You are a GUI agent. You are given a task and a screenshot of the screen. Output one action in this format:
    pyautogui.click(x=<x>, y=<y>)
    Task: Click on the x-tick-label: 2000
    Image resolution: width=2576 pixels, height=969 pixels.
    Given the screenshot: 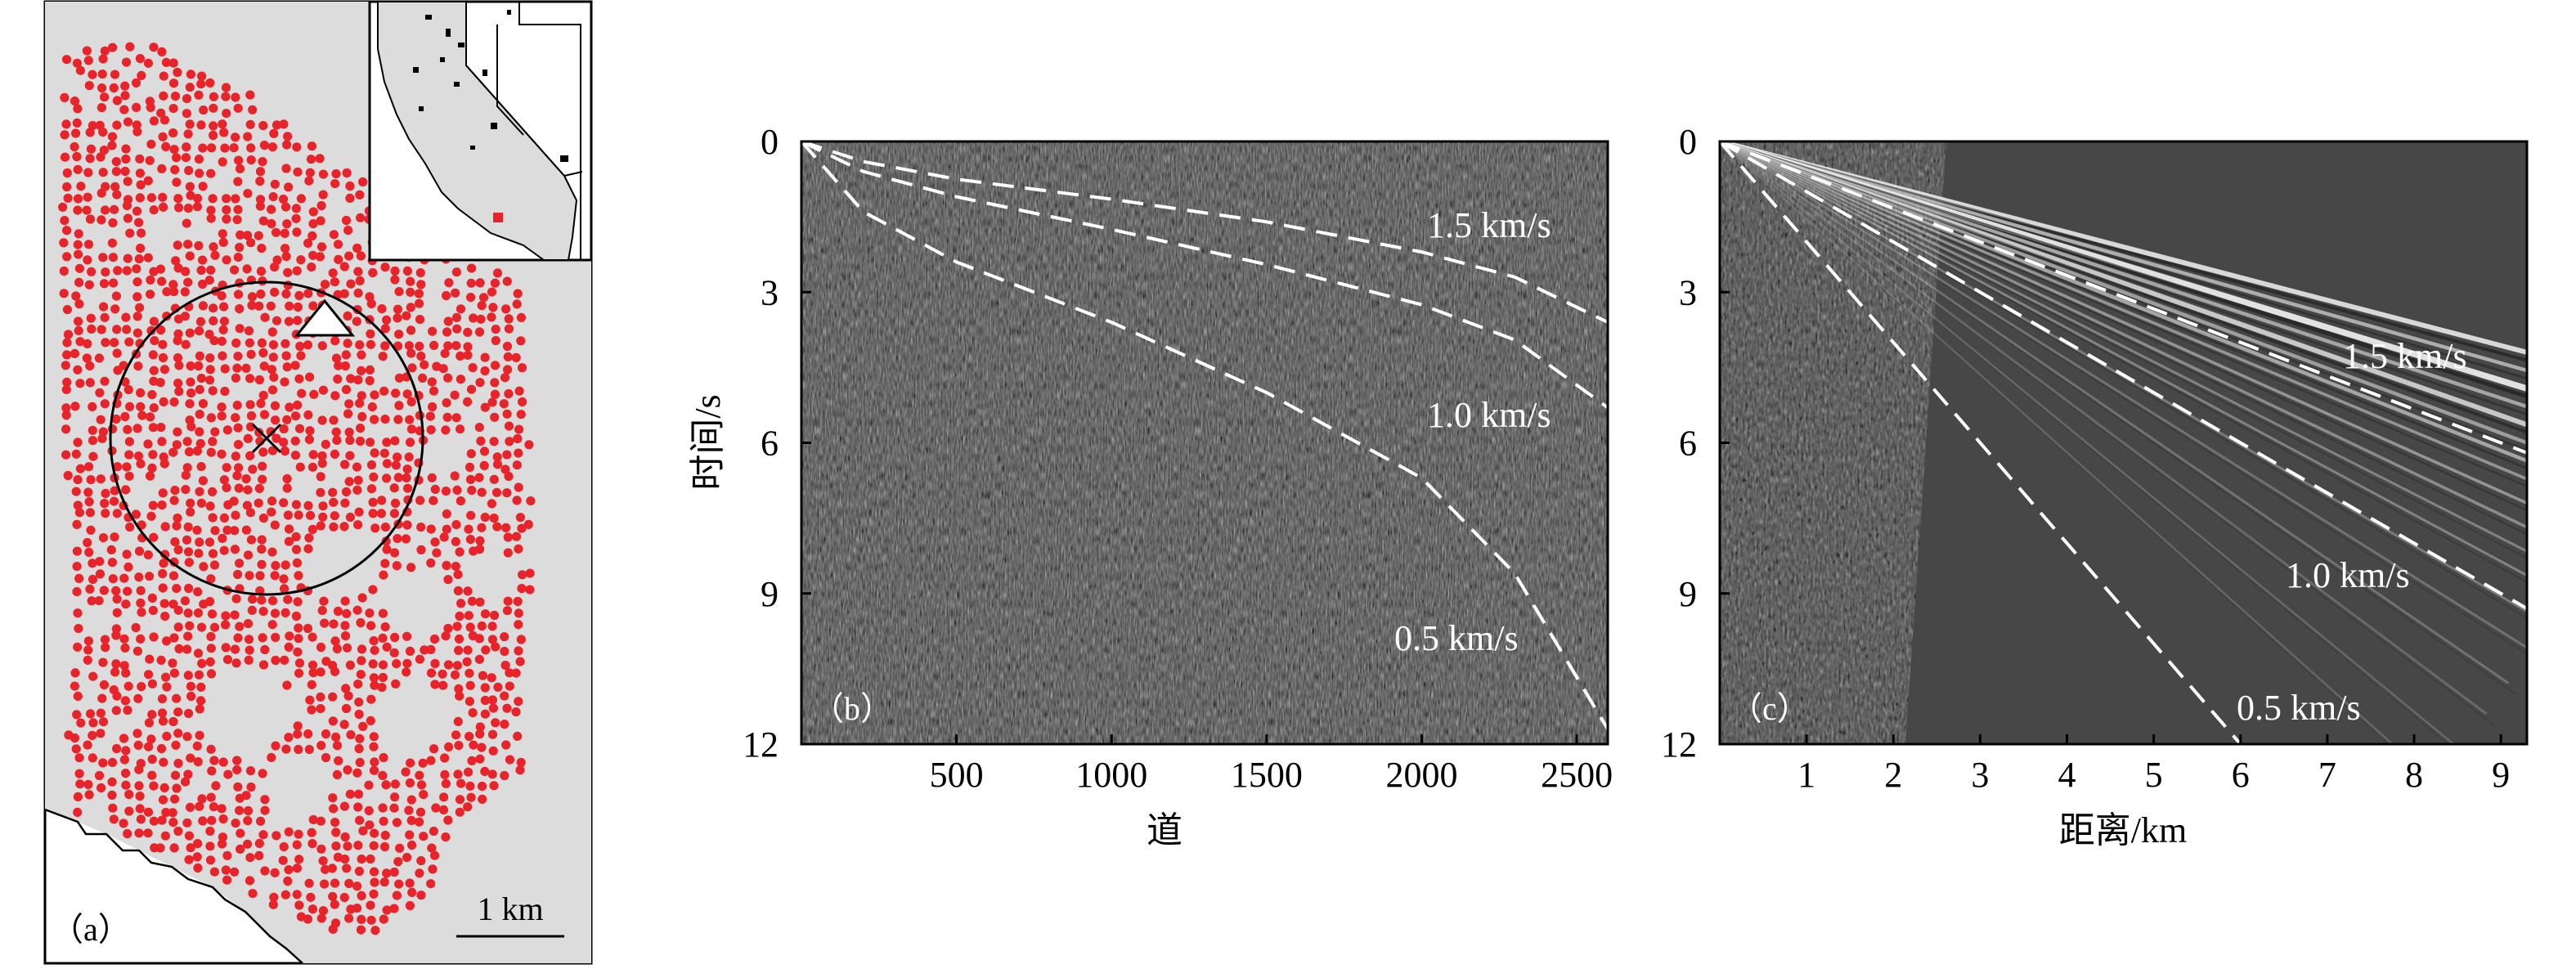 What is the action you would take?
    pyautogui.click(x=1421, y=775)
    